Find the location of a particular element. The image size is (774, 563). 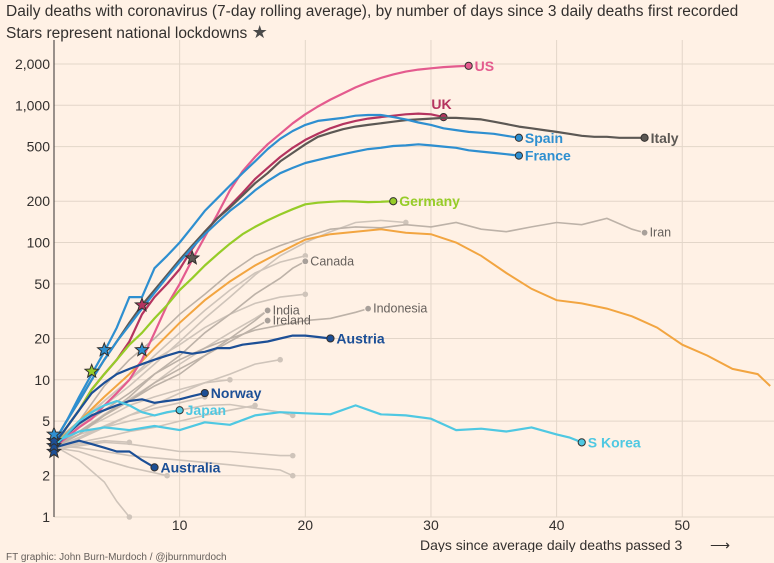

series-label-canada: Canada is located at coordinates (332, 261).